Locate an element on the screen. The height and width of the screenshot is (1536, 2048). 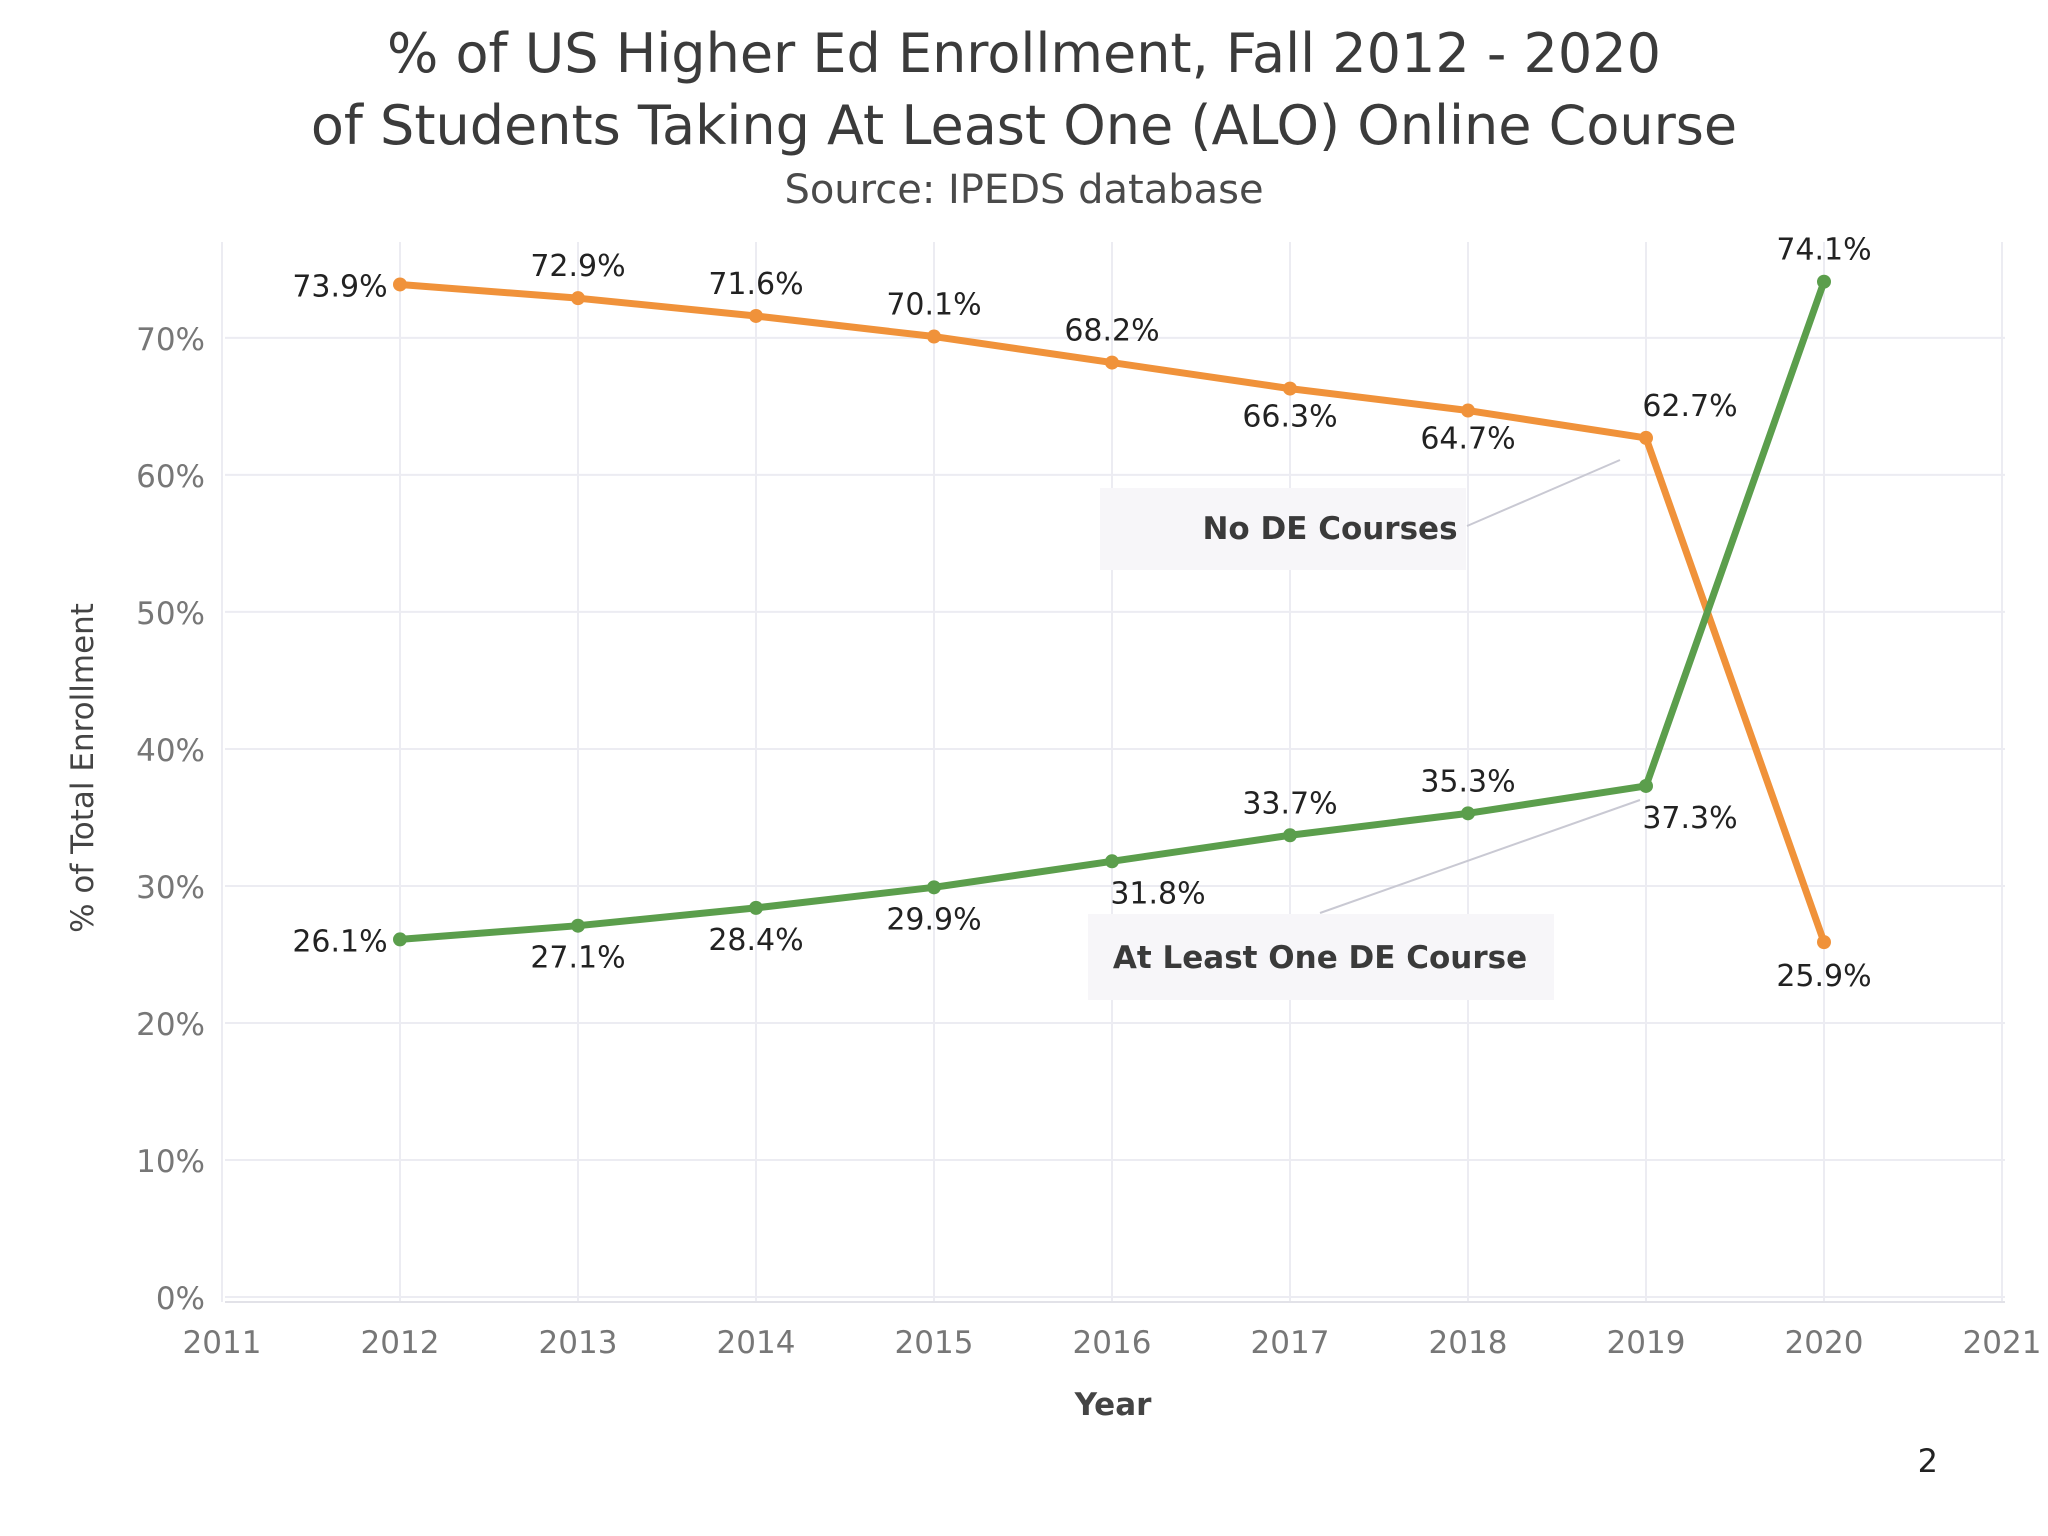
y-axis-title: % of Total Enrollment is located at coordinates (83, 768).